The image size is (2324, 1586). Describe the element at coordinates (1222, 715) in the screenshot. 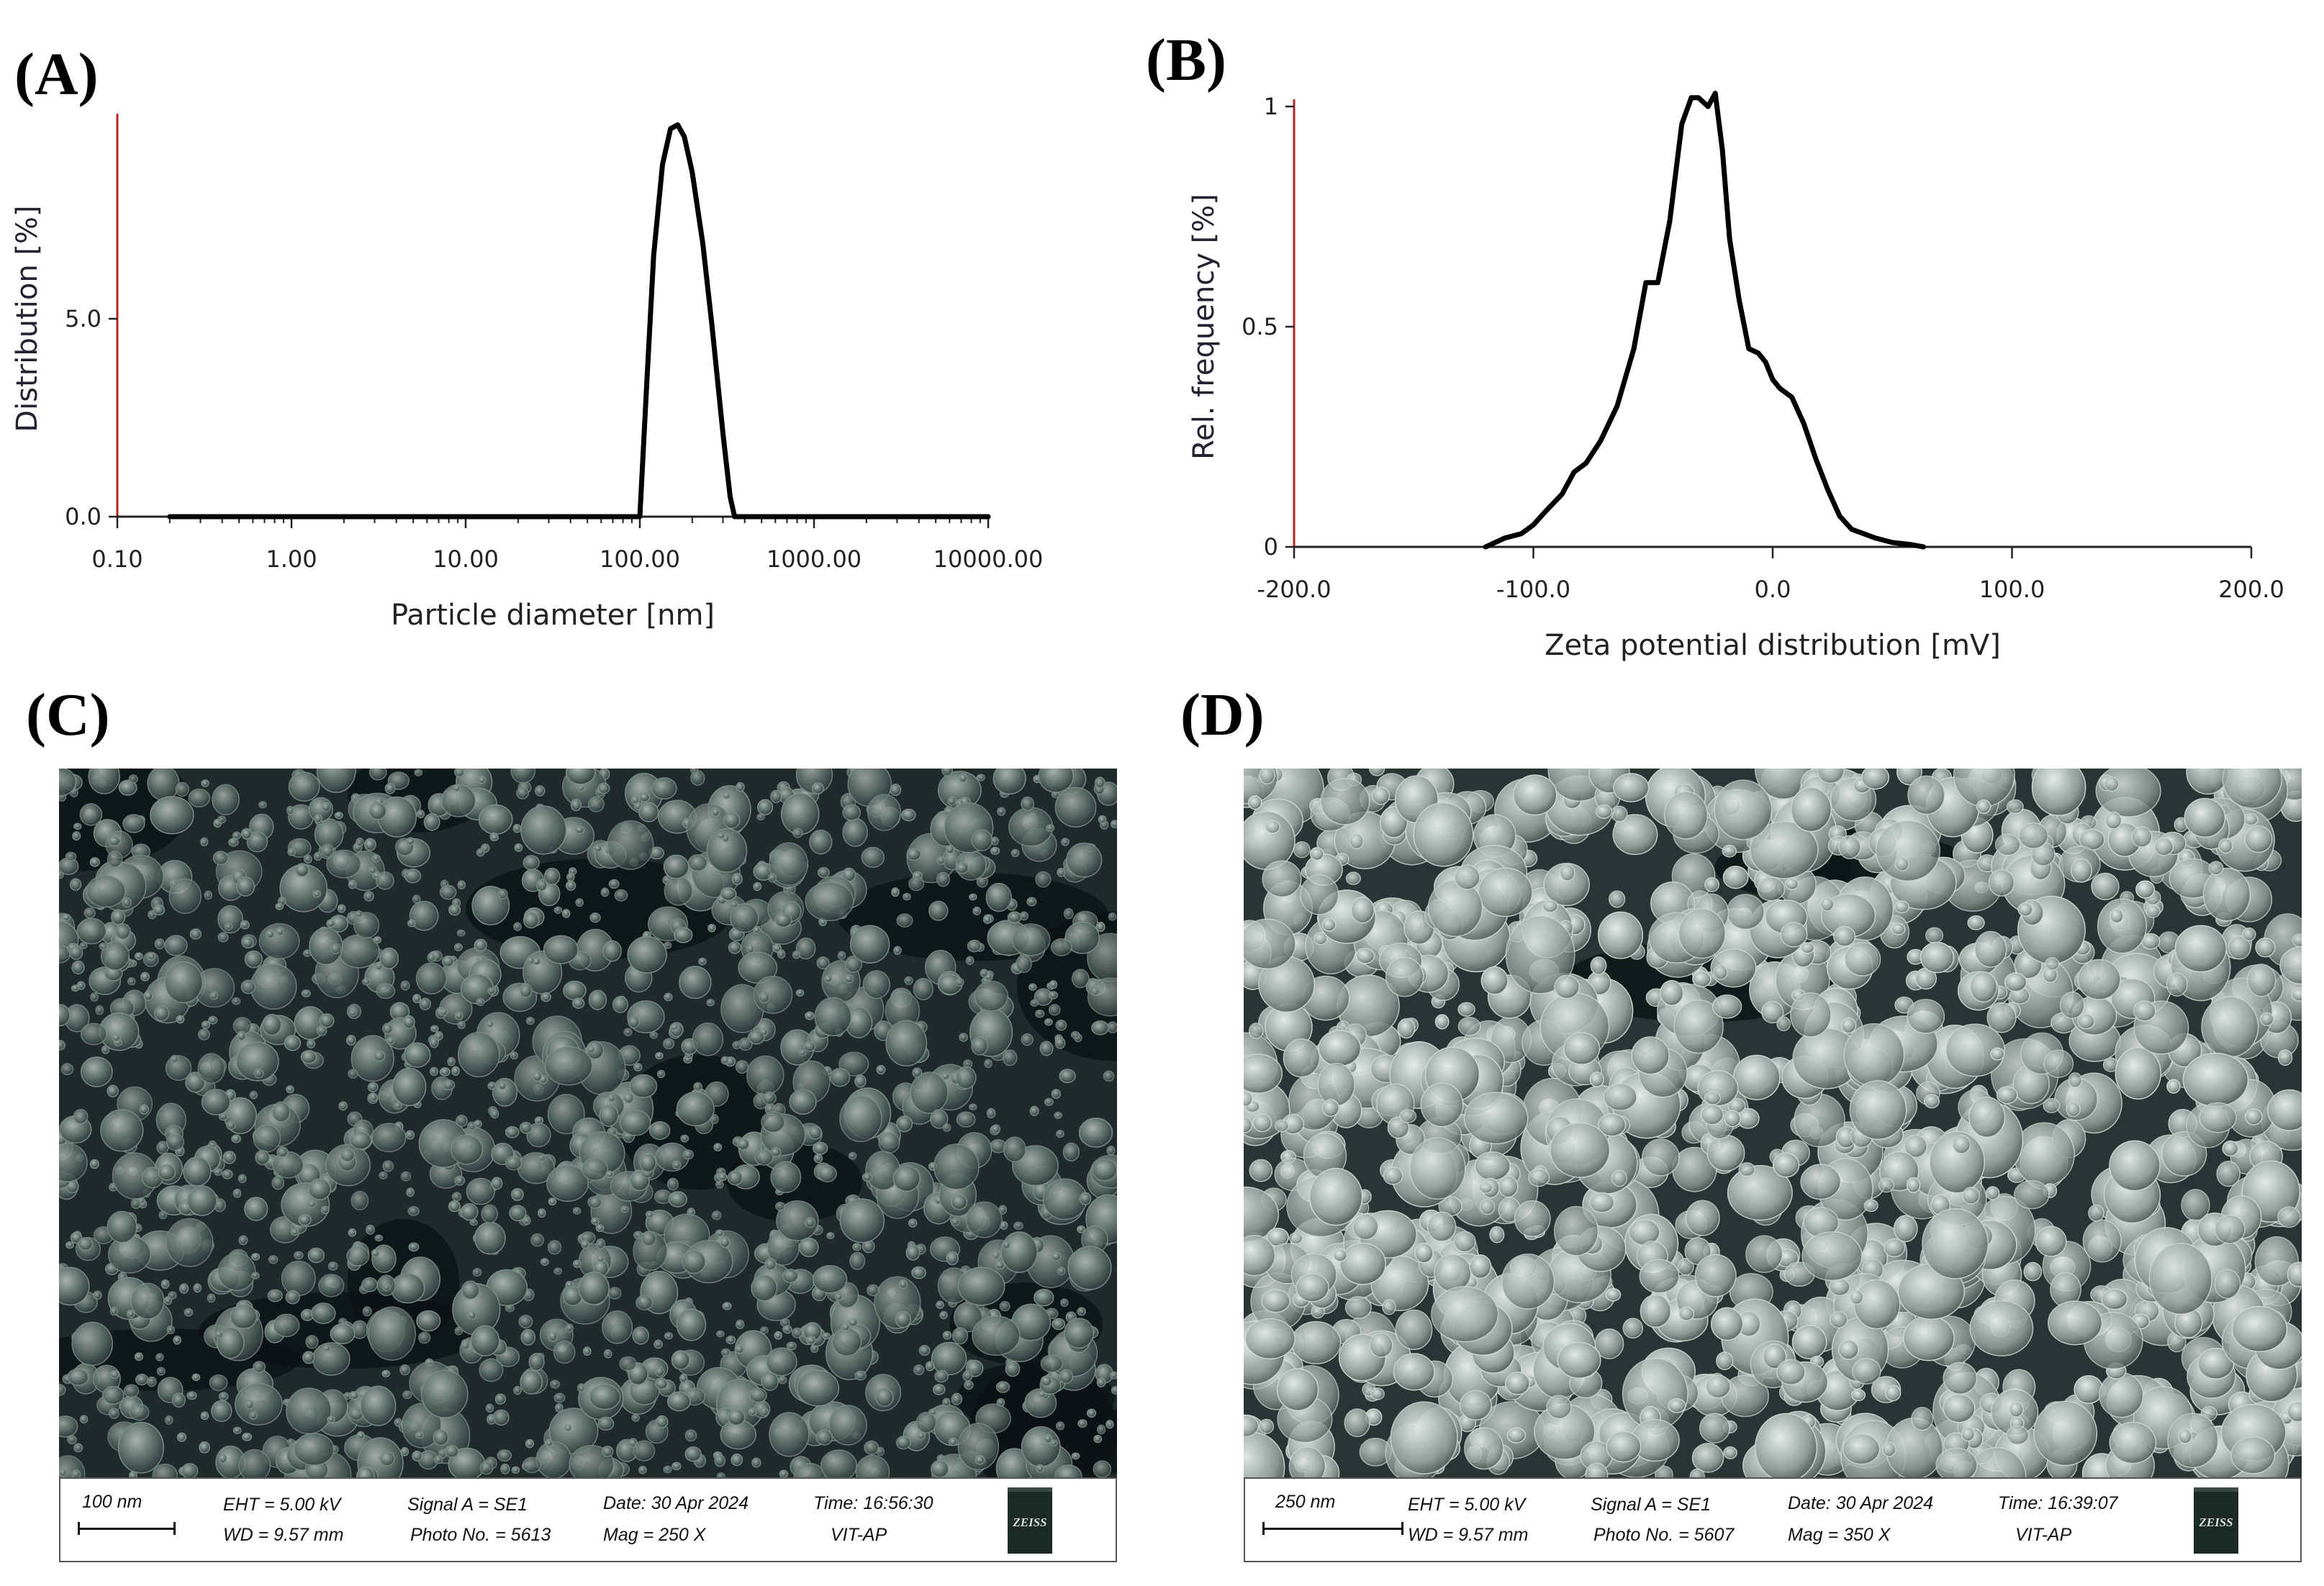

I see `panel-letter-d: (D)` at that location.